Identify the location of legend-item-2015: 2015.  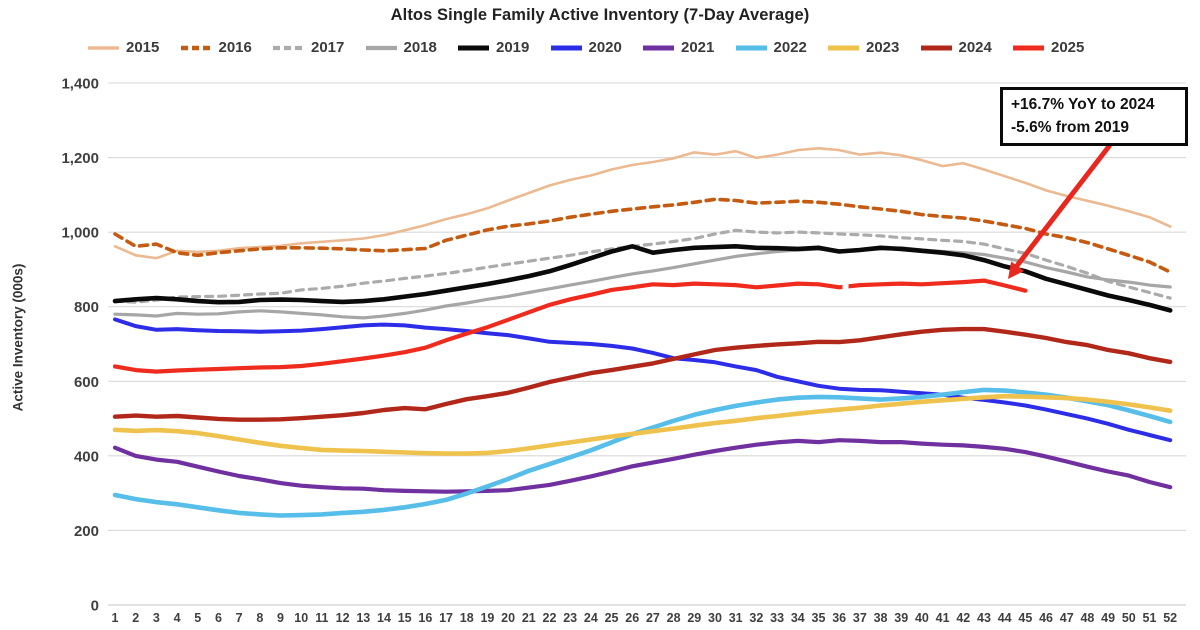
(133, 47).